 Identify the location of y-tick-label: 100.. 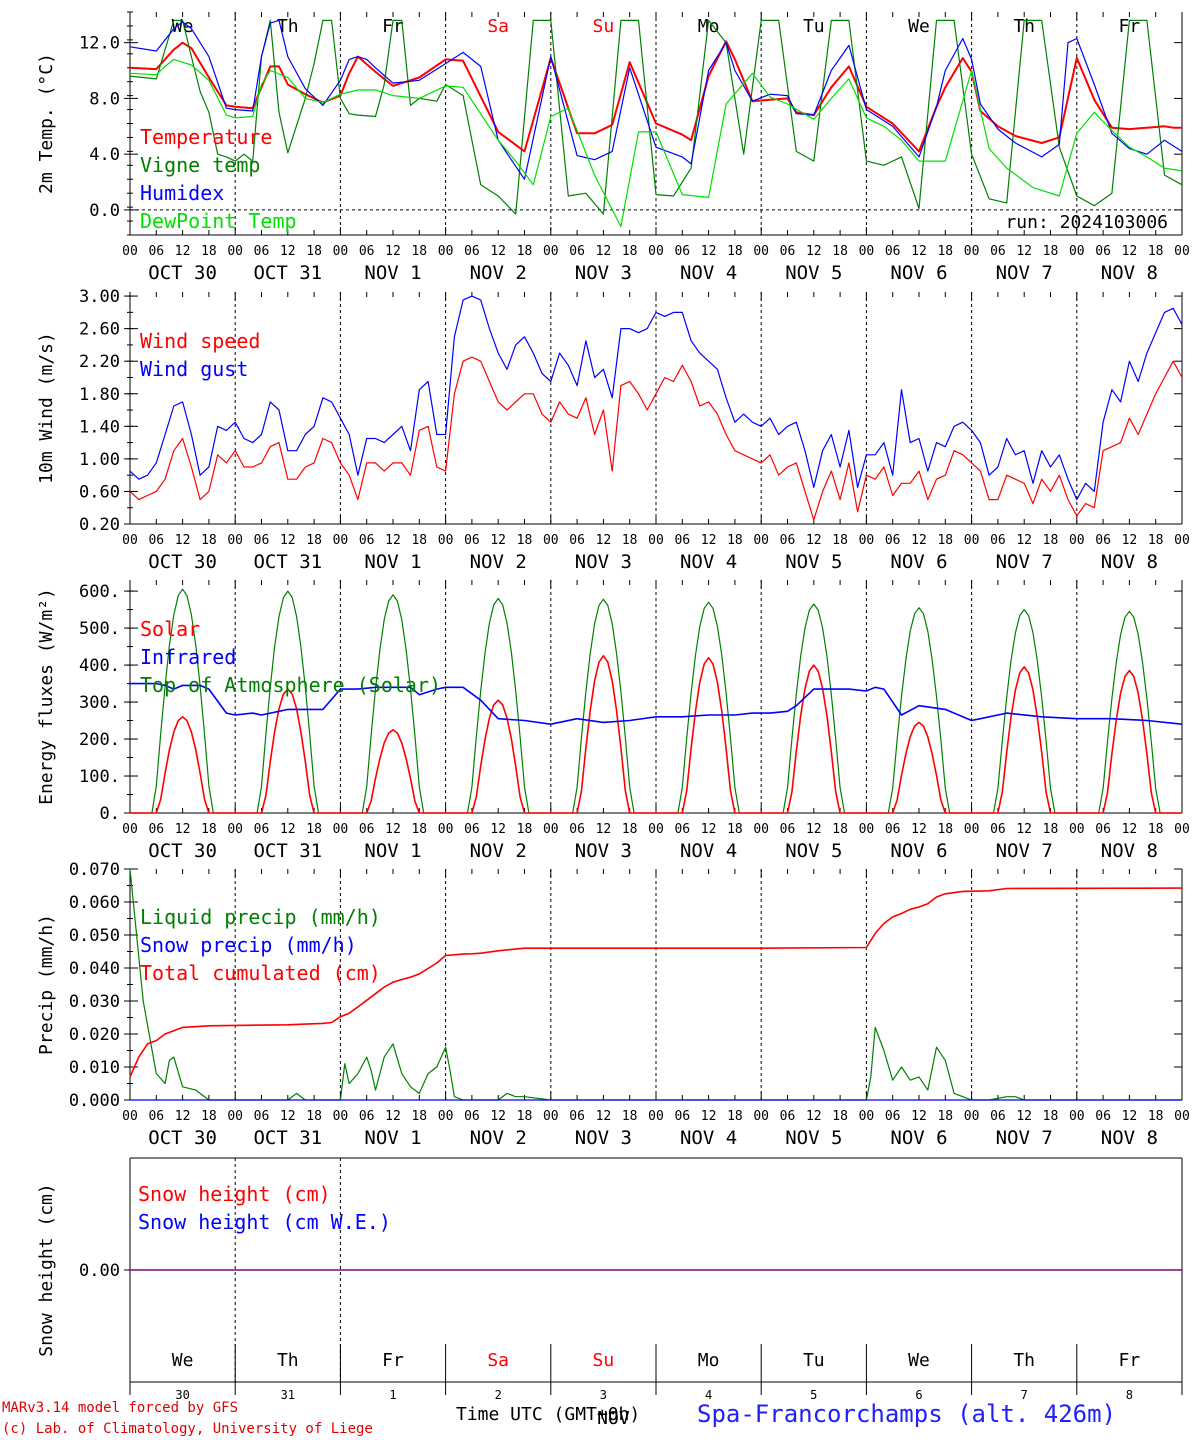
(99, 777).